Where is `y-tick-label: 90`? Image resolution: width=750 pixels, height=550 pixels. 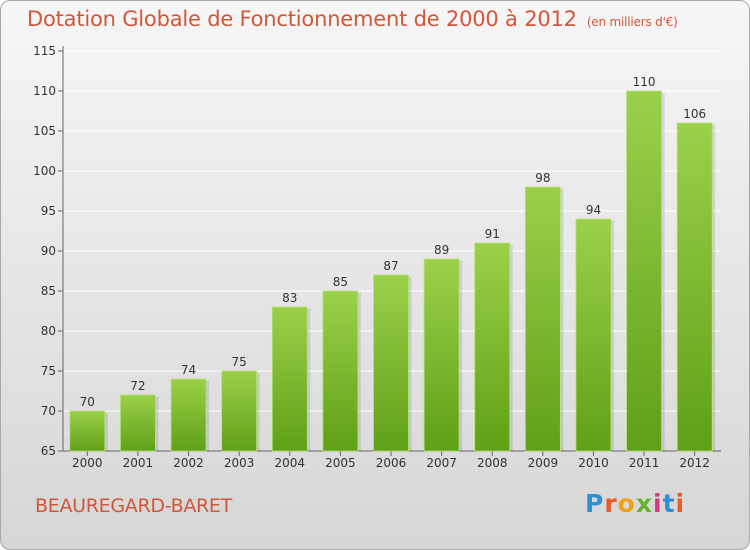 y-tick-label: 90 is located at coordinates (48, 251).